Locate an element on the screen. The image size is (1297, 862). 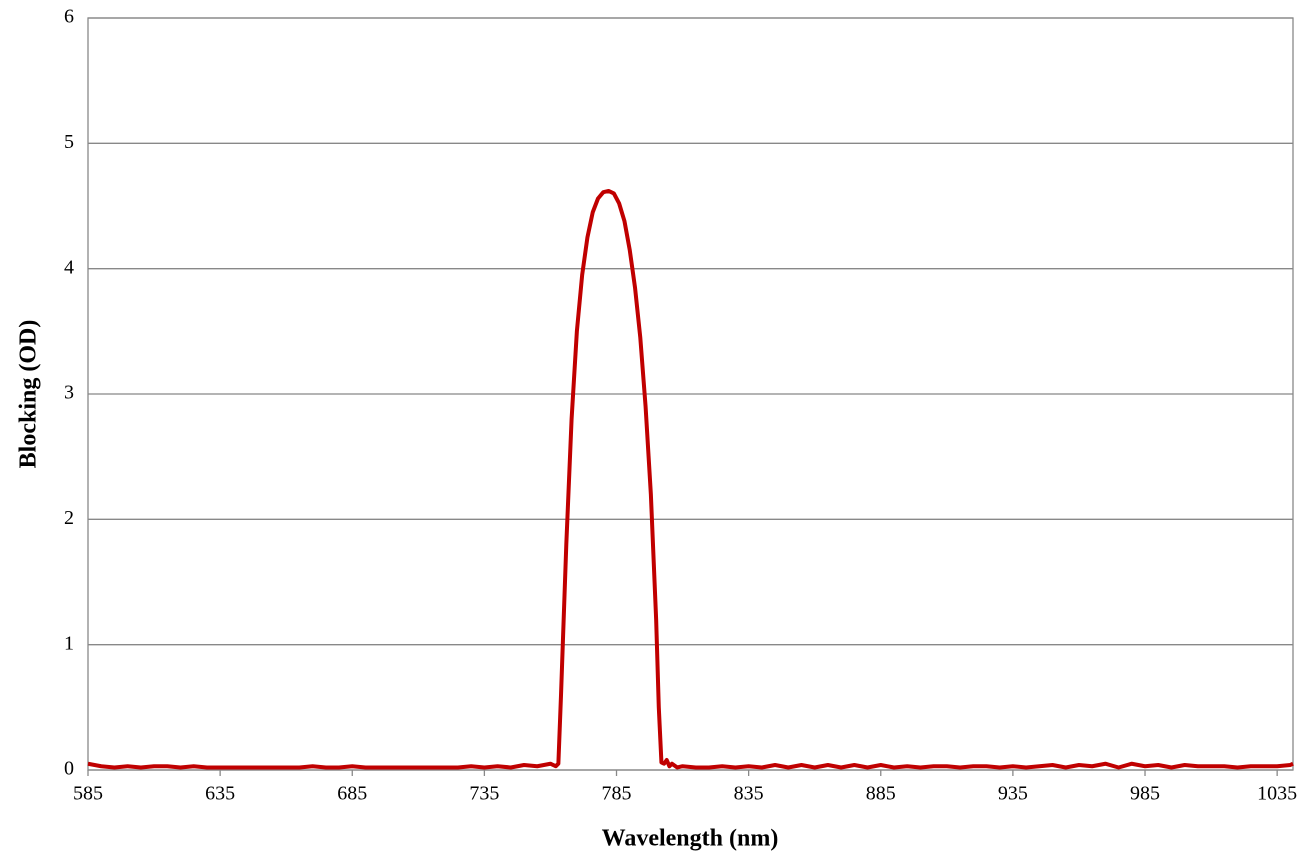
y-tick-label: 0 is located at coordinates (69, 769).